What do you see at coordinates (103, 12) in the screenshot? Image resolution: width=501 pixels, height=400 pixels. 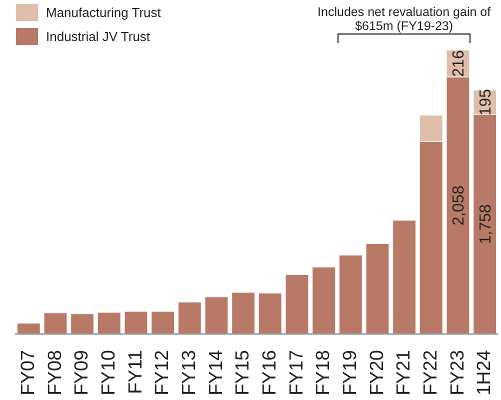 I see `legend-label: Manufacturing Trust` at bounding box center [103, 12].